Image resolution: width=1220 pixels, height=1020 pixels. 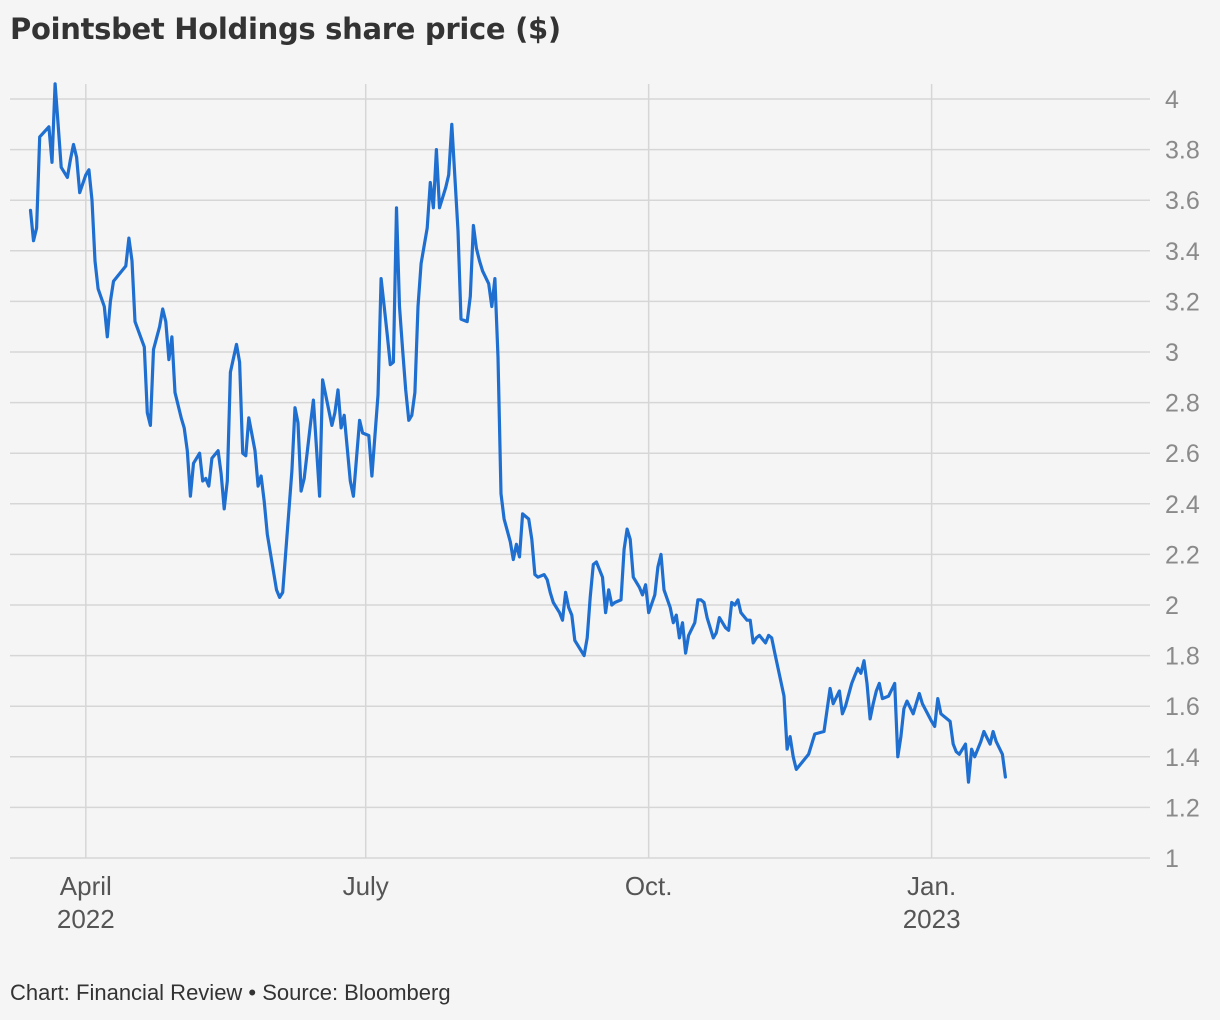 I want to click on y-tick-label: 1.4, so click(x=1182, y=758).